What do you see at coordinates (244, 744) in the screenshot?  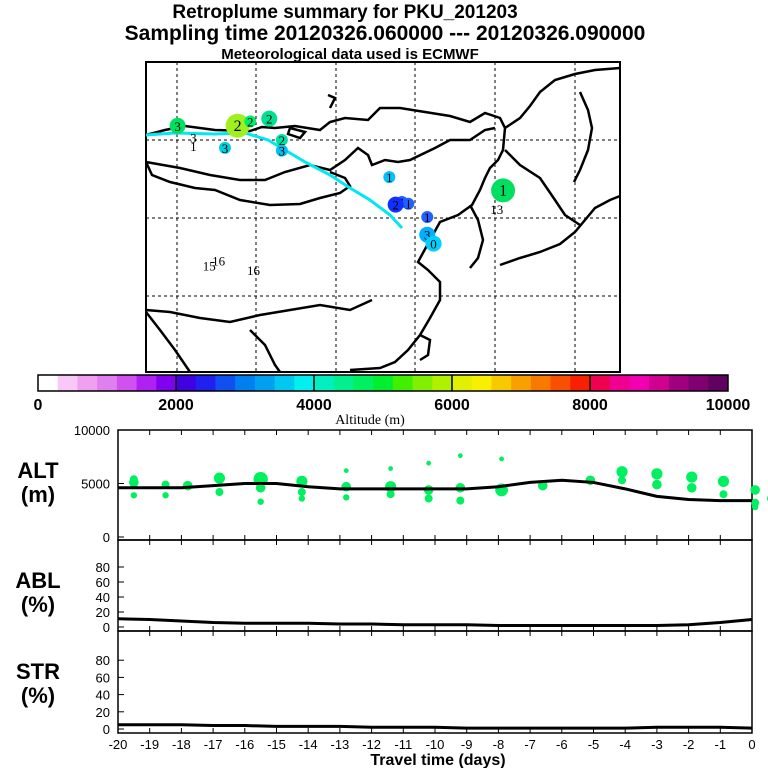 I see `x-tick-label: -16` at bounding box center [244, 744].